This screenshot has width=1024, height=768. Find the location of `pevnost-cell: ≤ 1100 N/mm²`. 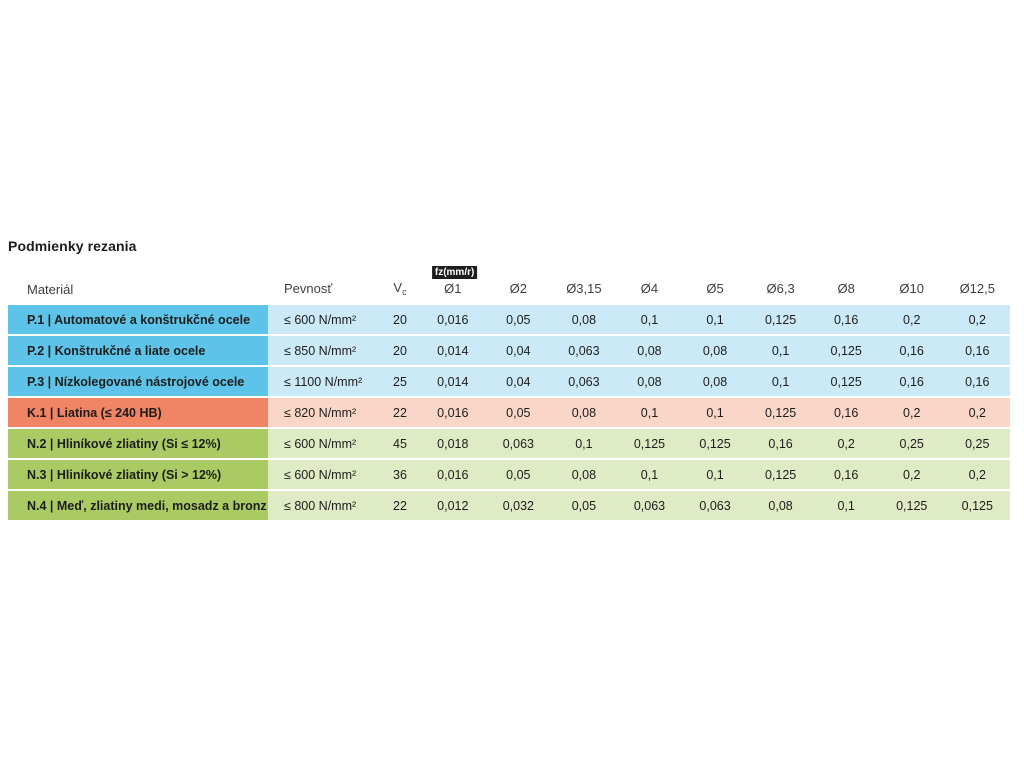

pevnost-cell: ≤ 1100 N/mm² is located at coordinates (323, 381).